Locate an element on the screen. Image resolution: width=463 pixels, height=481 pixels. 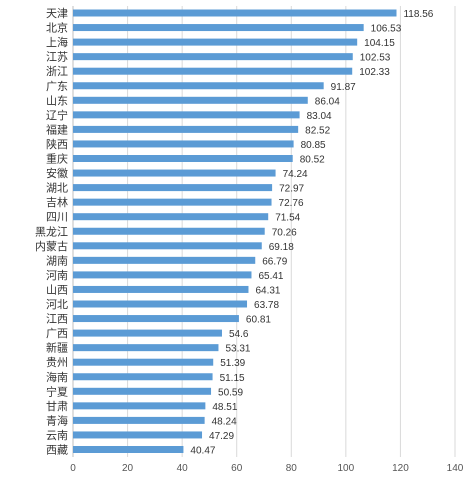
category-label: 山东 is located at coordinates (57, 100).